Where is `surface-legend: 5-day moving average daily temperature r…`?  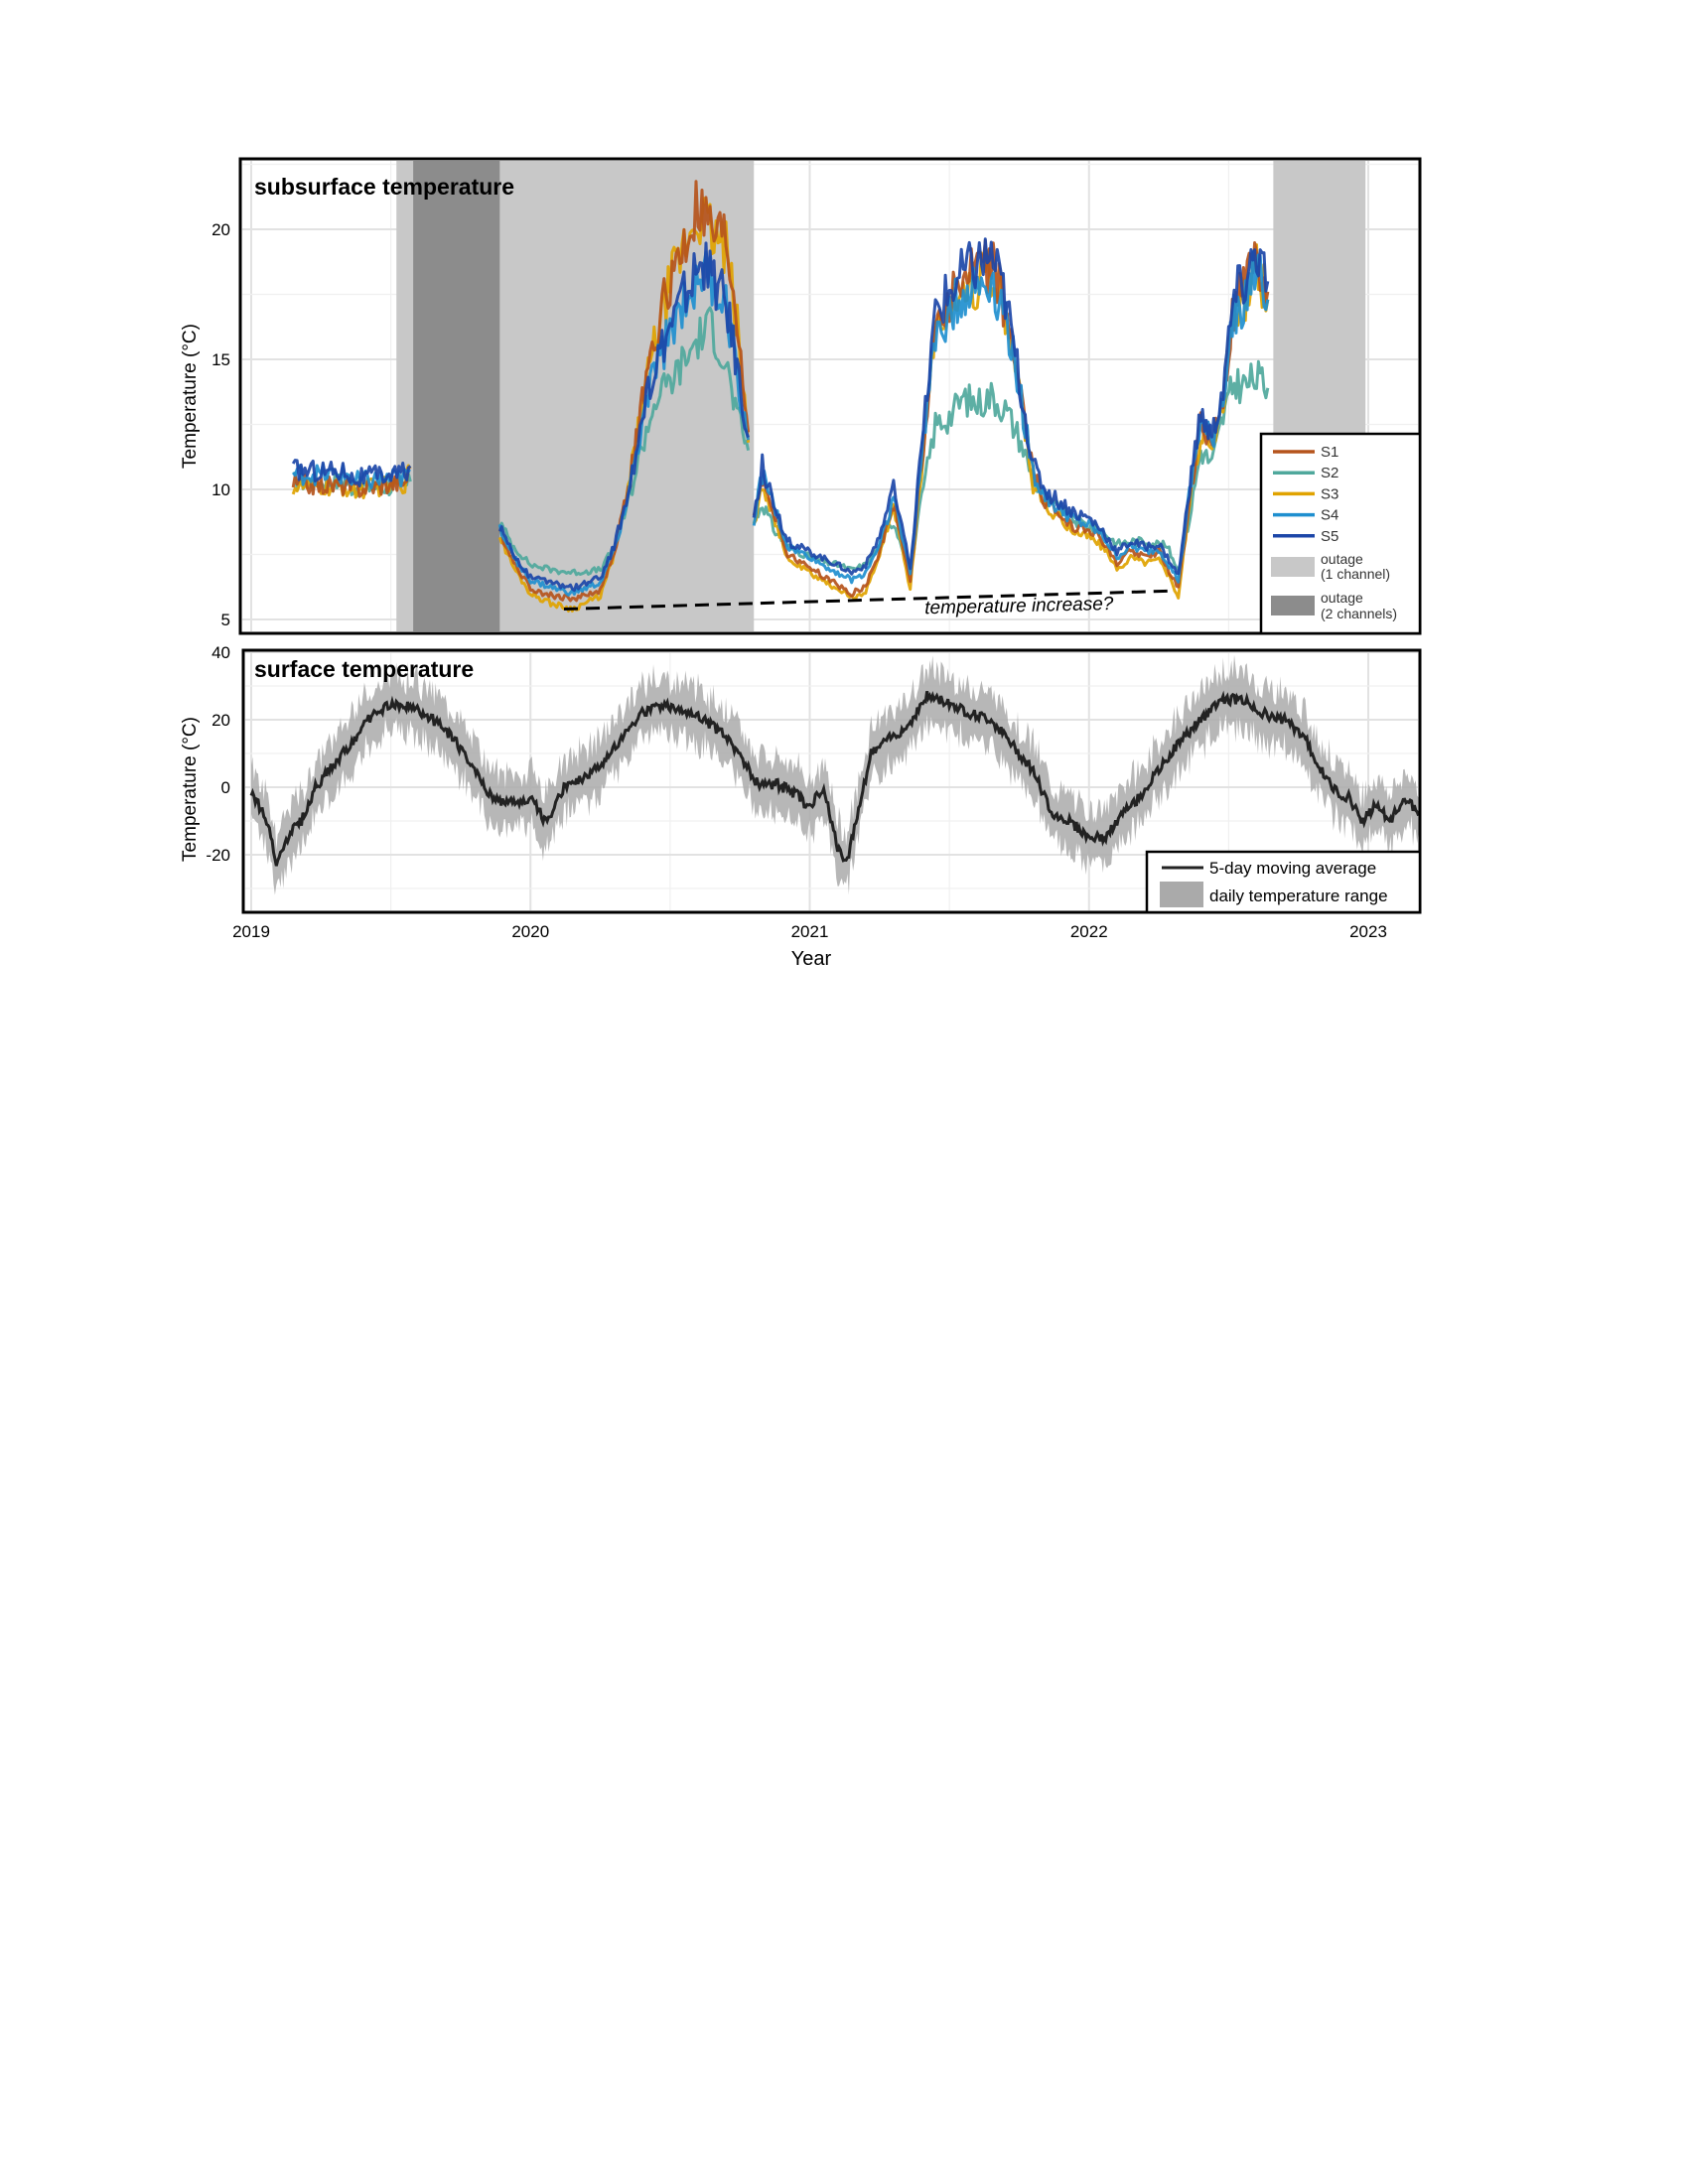 surface-legend: 5-day moving average daily temperature r… is located at coordinates (1283, 882).